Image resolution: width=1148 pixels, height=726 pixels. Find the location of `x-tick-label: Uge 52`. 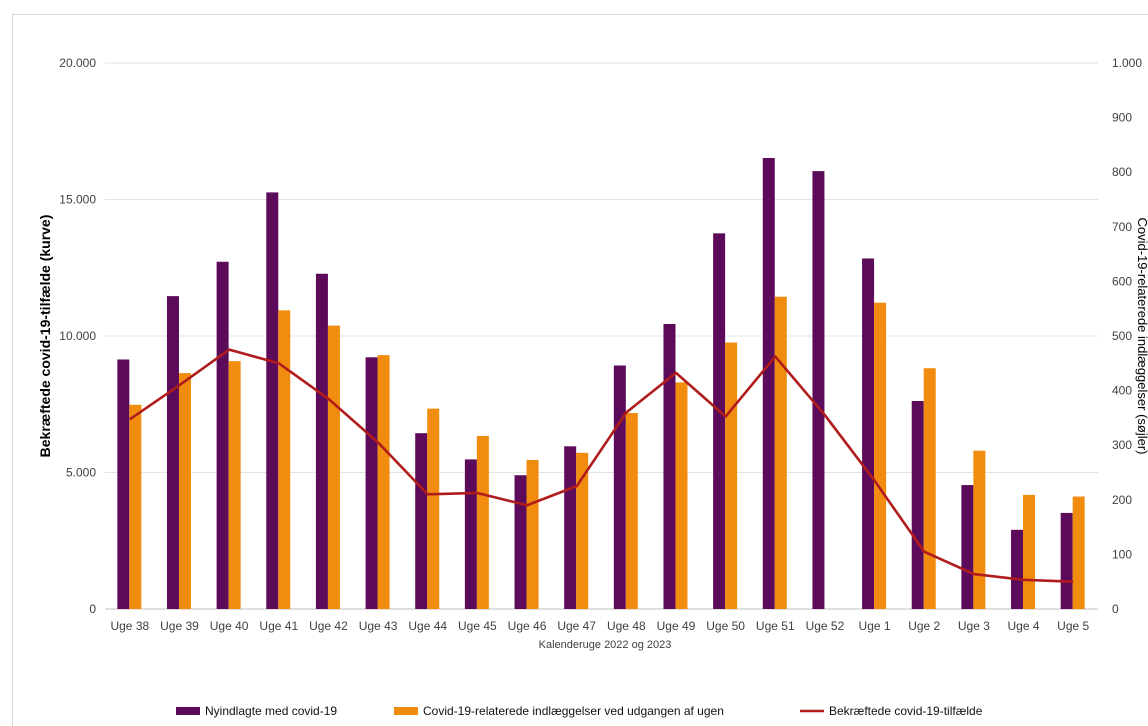

x-tick-label: Uge 52 is located at coordinates (825, 626).